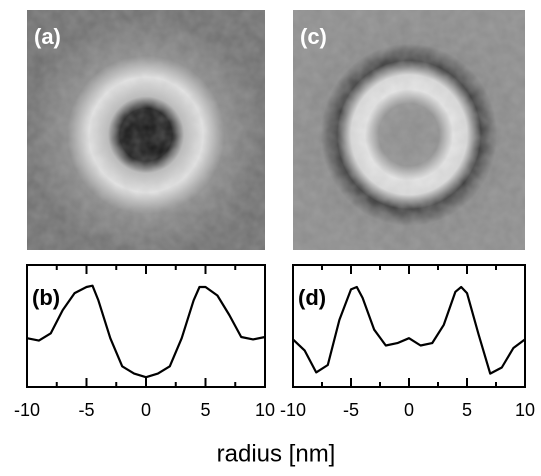  What do you see at coordinates (276, 453) in the screenshot?
I see `x-axis-label: radius [nm]` at bounding box center [276, 453].